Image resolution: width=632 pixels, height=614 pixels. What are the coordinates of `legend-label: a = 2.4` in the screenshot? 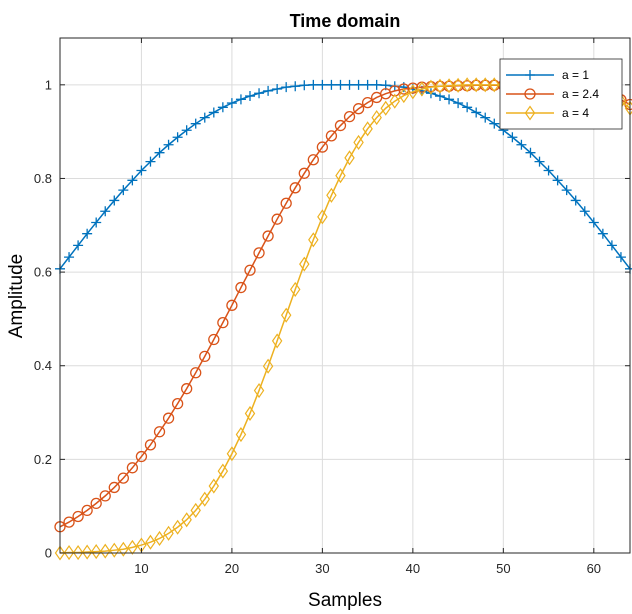 It's located at (580, 94).